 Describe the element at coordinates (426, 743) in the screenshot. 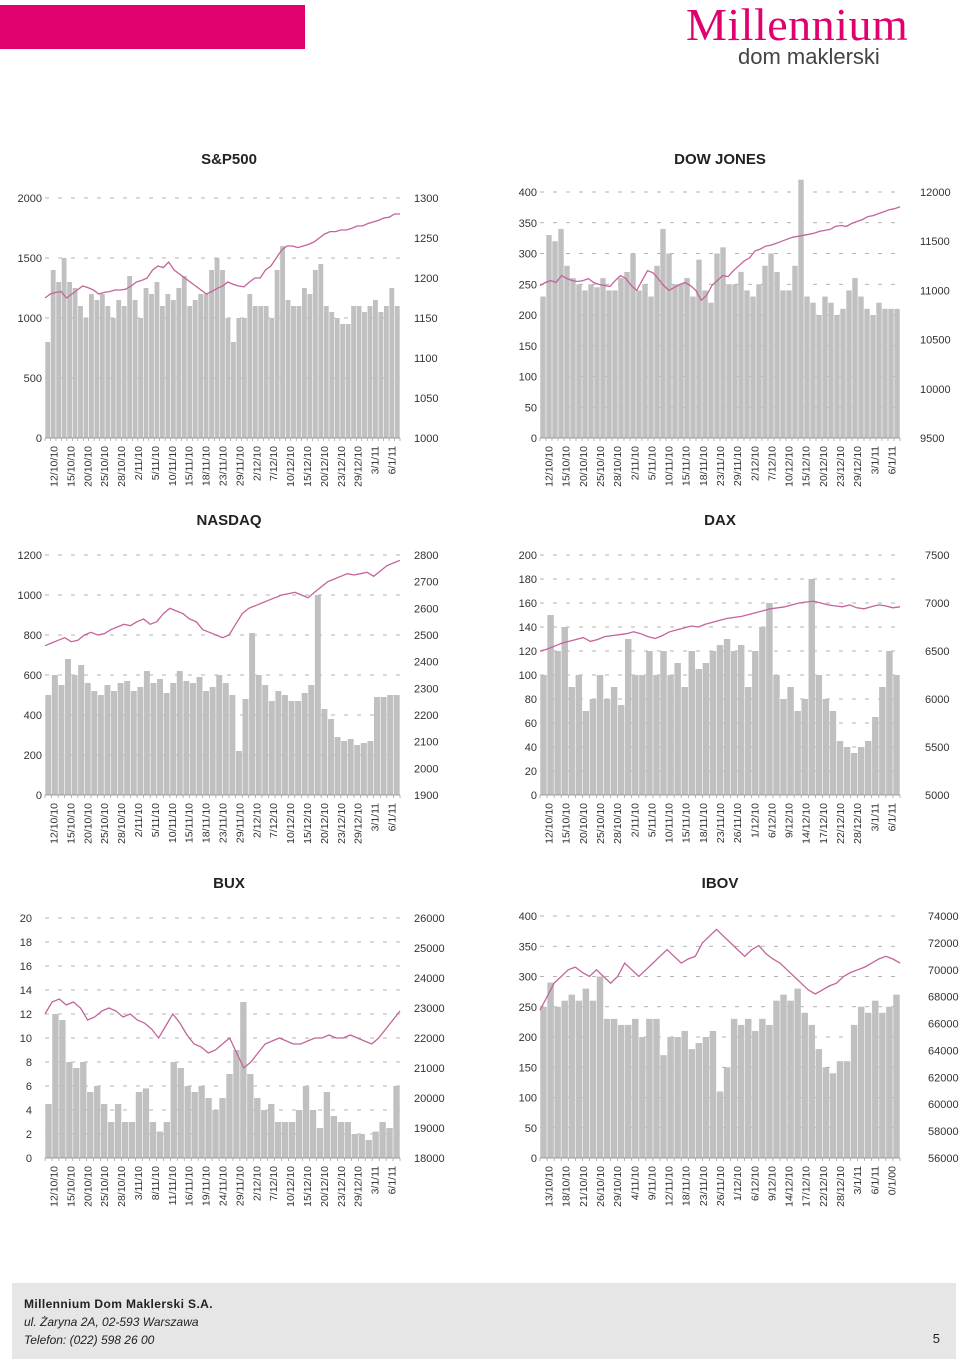

I see `right-tick-label: 2100` at that location.